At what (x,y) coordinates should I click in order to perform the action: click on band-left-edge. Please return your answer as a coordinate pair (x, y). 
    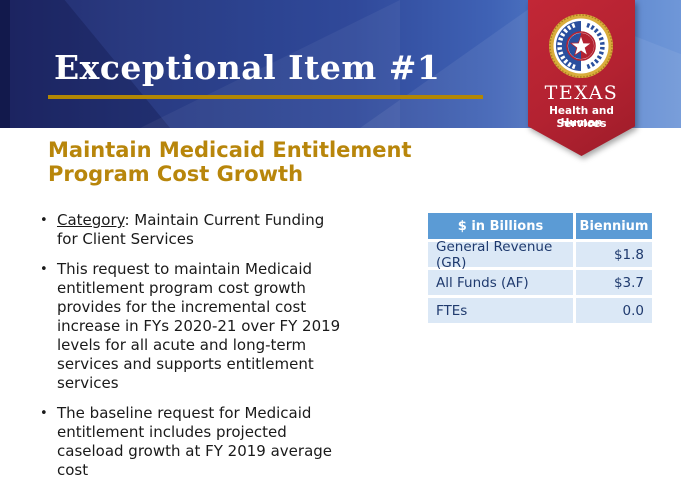
    Looking at the image, I should click on (5, 64).